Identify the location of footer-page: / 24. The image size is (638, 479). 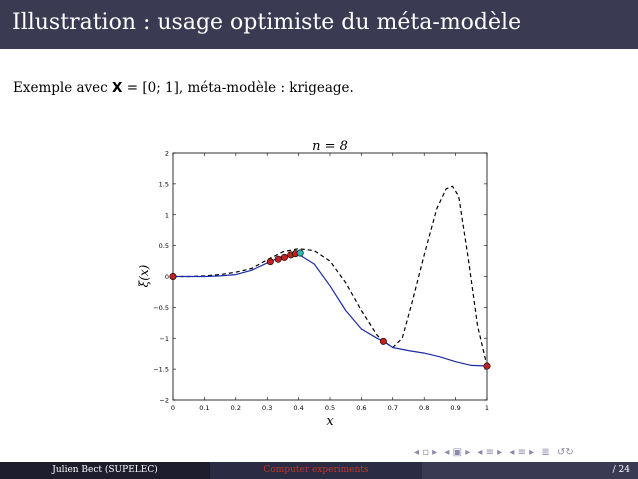
(621, 470).